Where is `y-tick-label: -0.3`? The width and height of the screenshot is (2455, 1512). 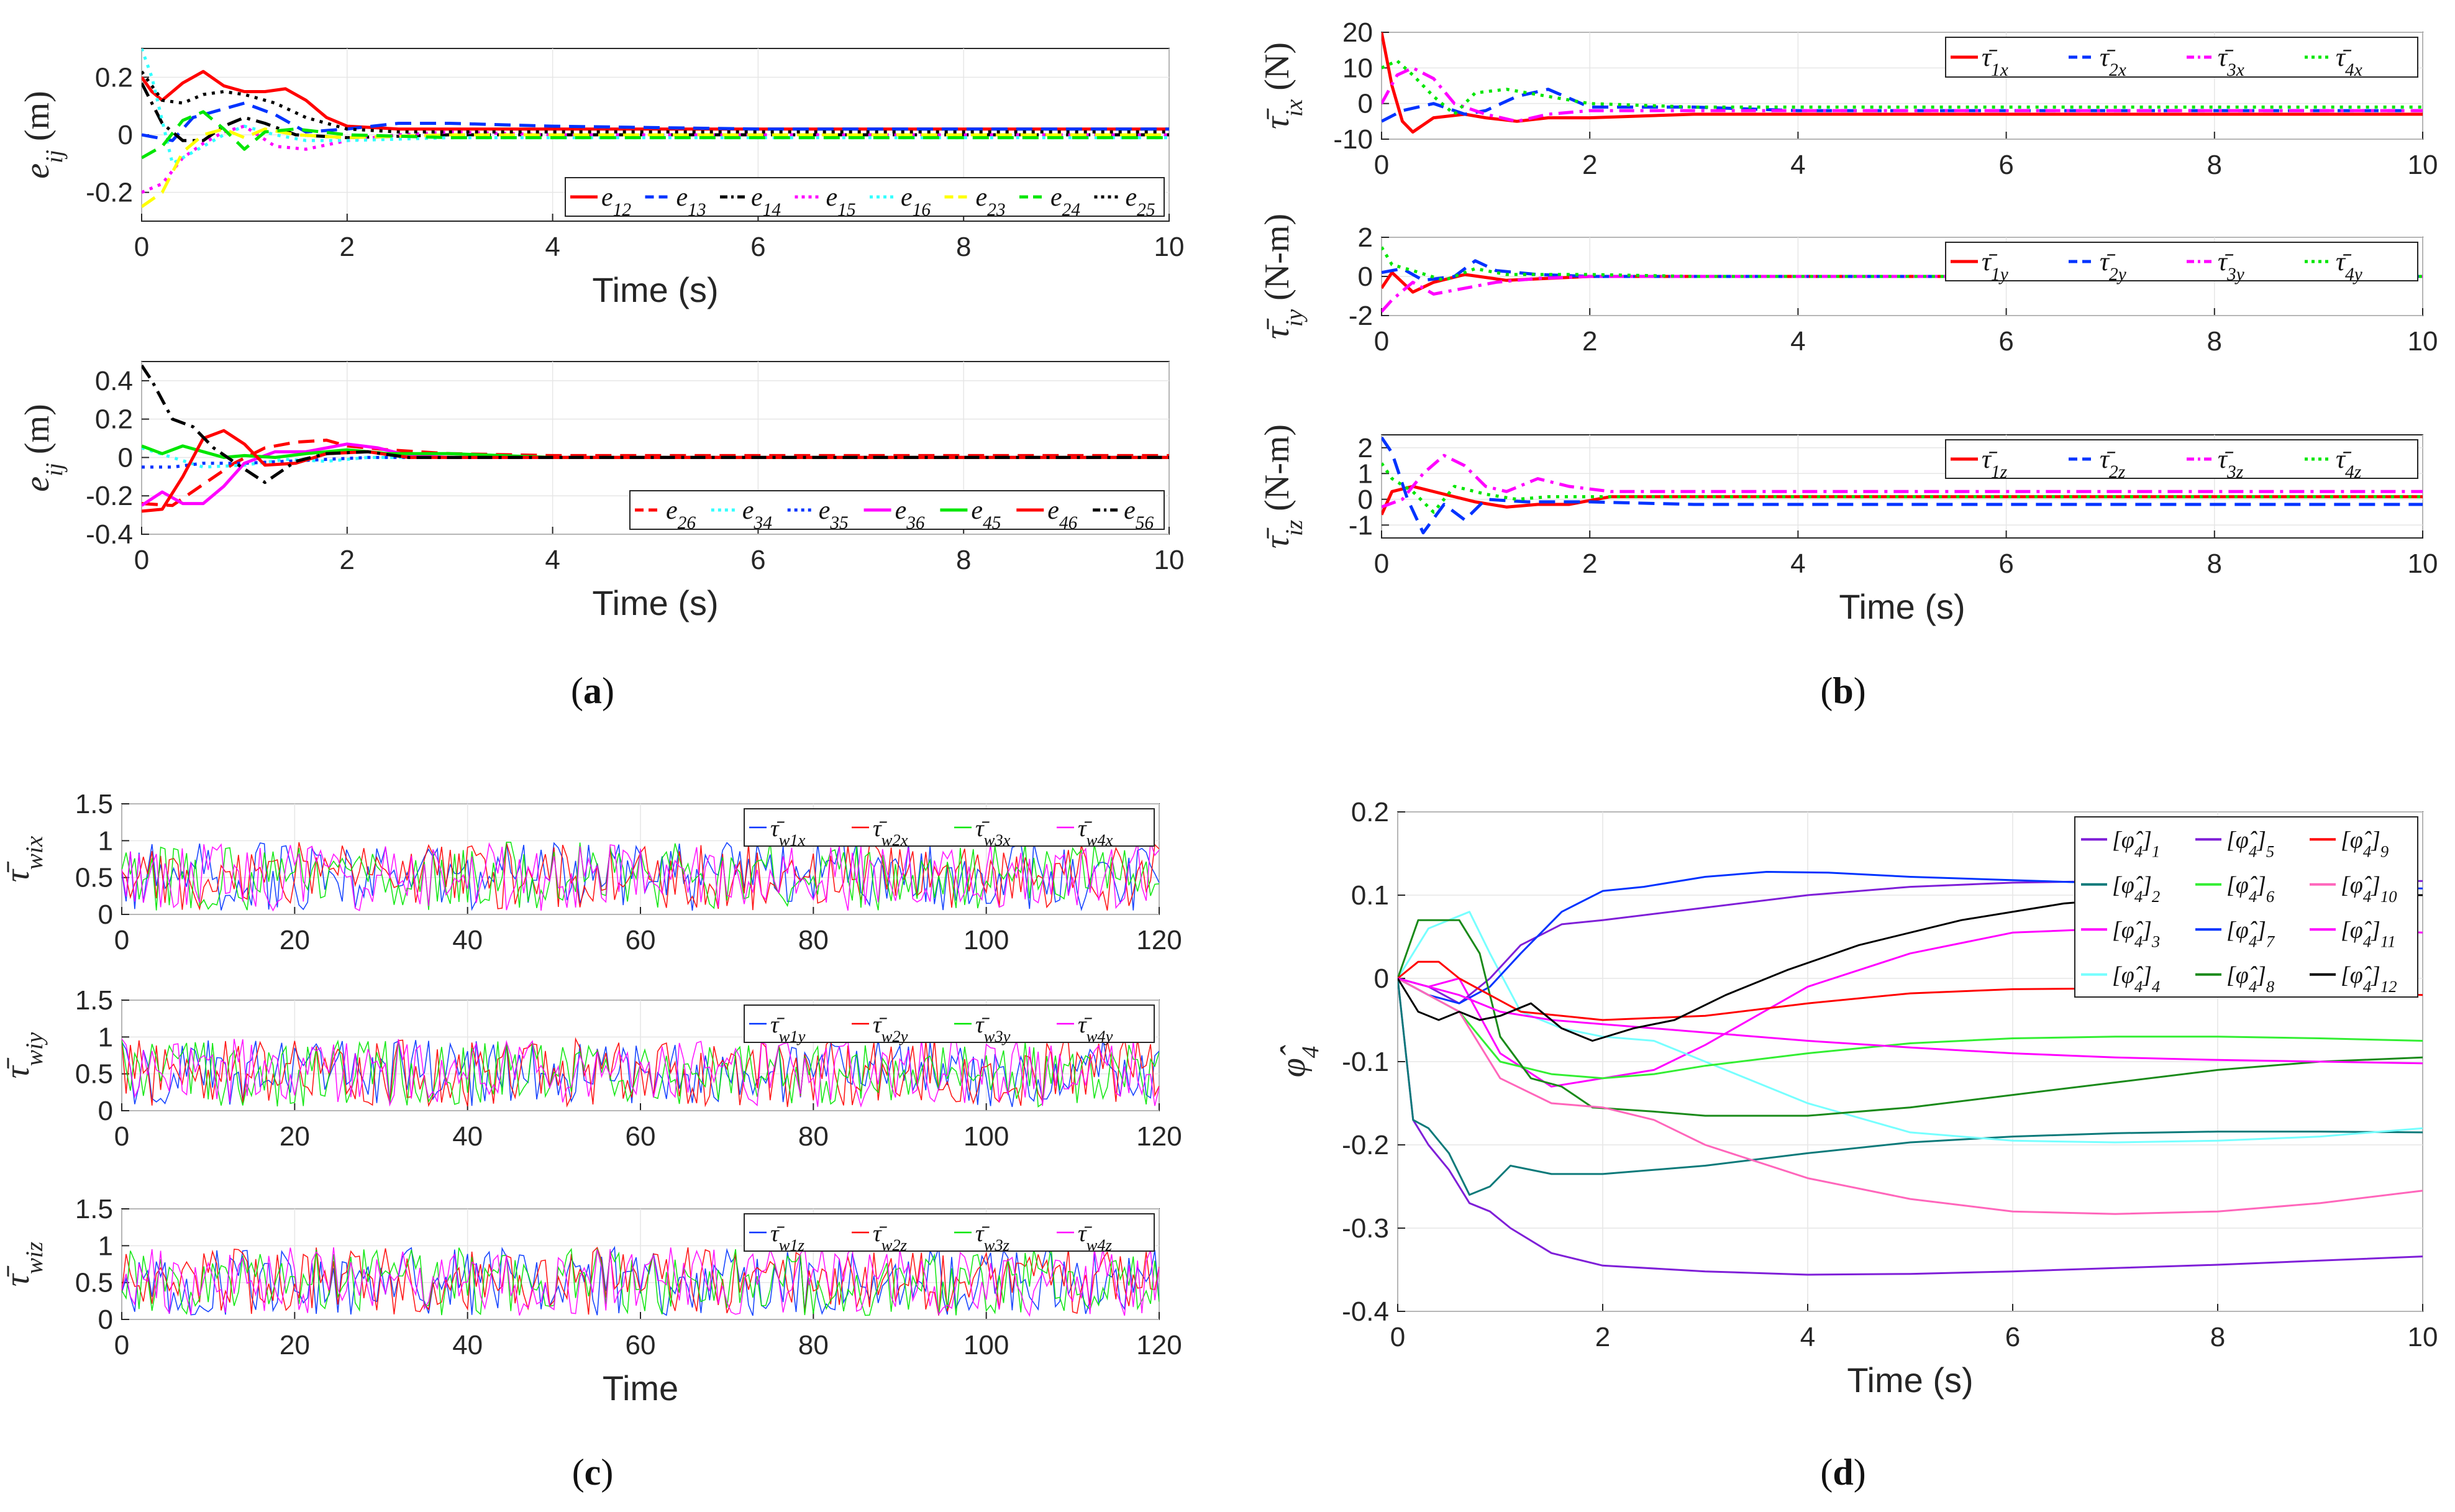 y-tick-label: -0.3 is located at coordinates (1365, 1228).